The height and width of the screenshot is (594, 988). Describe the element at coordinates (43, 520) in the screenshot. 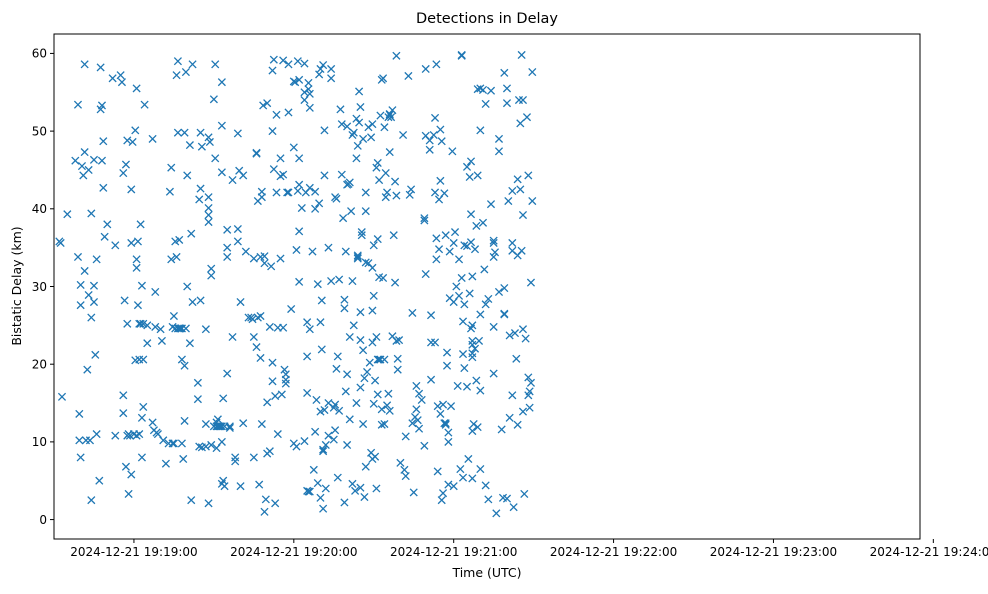

I see `y-tick-label: 0` at that location.